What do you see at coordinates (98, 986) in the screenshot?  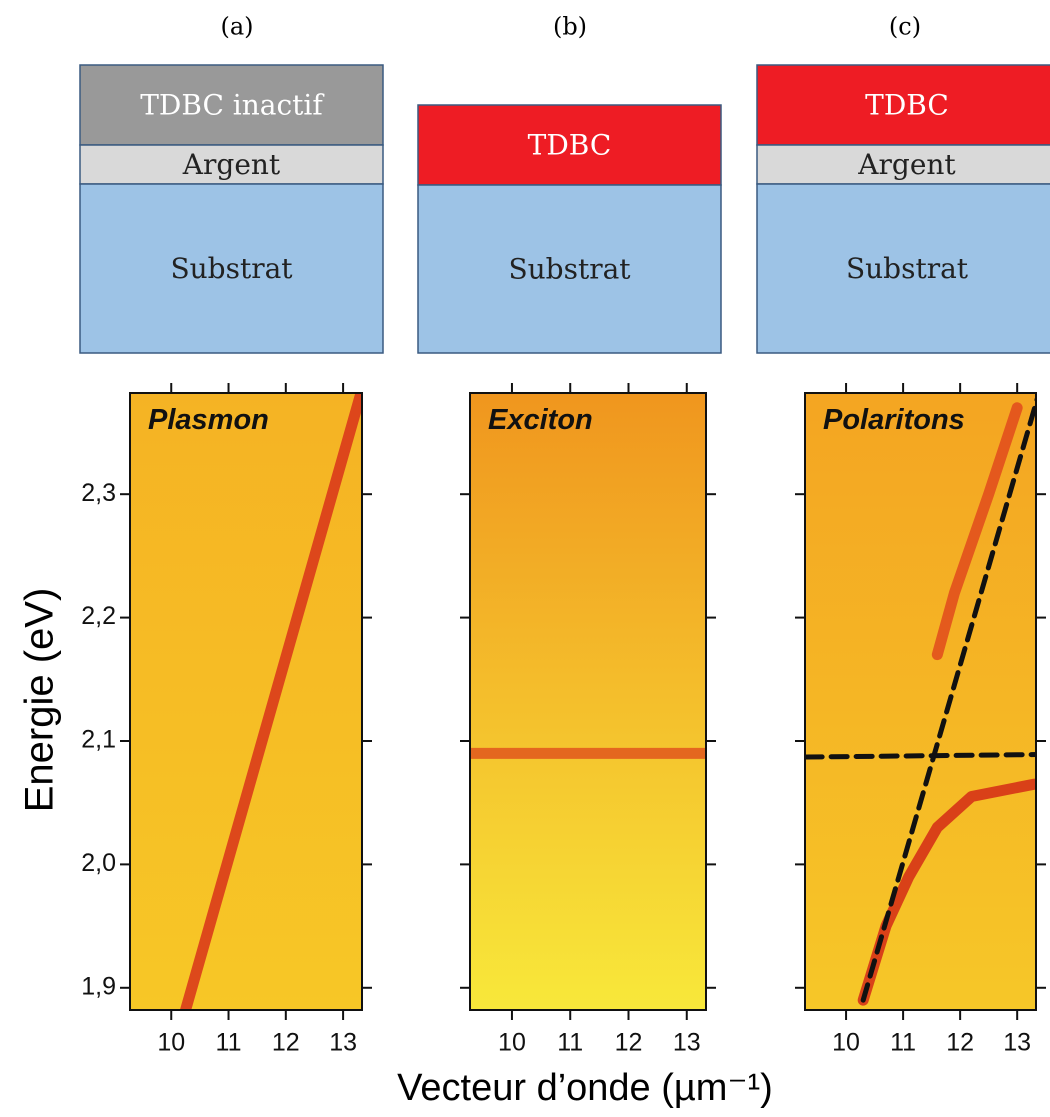 I see `y-tick-label: 1,9` at bounding box center [98, 986].